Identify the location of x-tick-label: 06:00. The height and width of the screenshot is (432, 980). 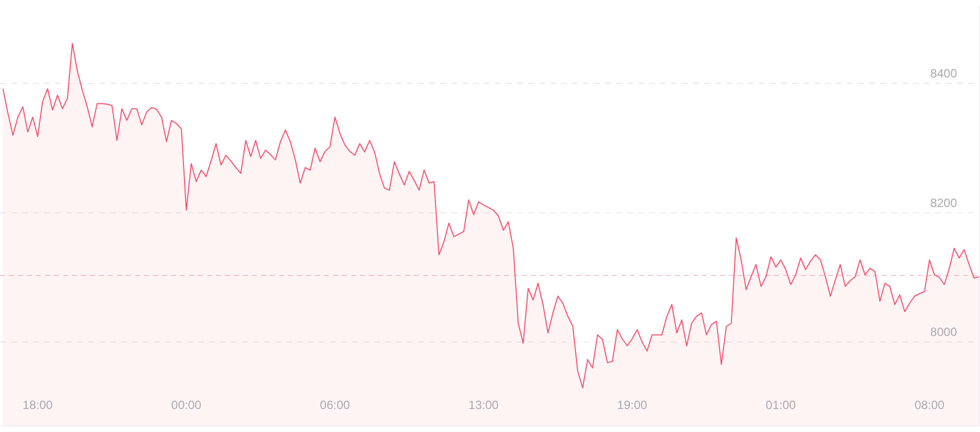
(335, 405).